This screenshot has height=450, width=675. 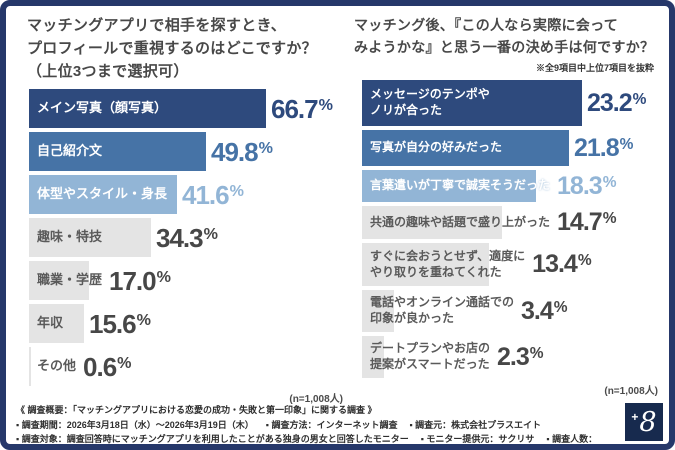 I want to click on bar-row: 体型やスタイル・身長 41.6%, so click(x=186, y=194).